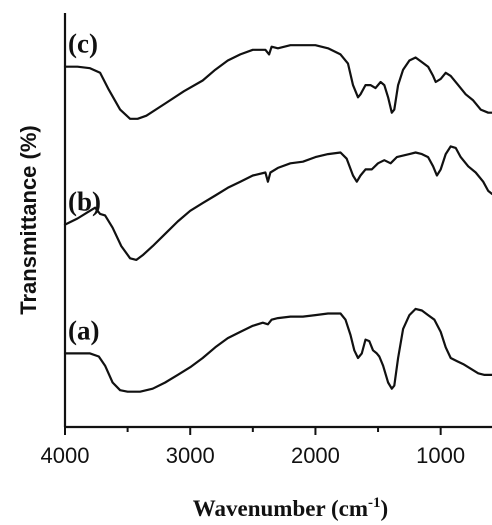  I want to click on x-axis-title-close: ), so click(385, 508).